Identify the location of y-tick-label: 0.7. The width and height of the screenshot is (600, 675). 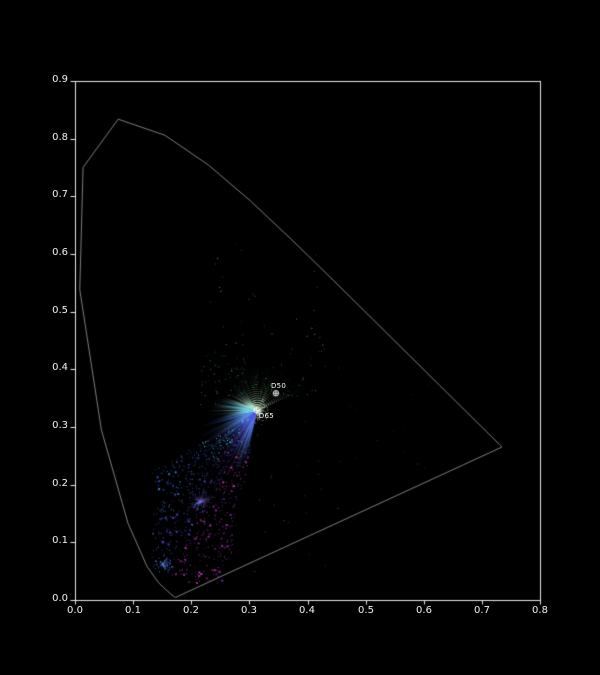
(60, 194).